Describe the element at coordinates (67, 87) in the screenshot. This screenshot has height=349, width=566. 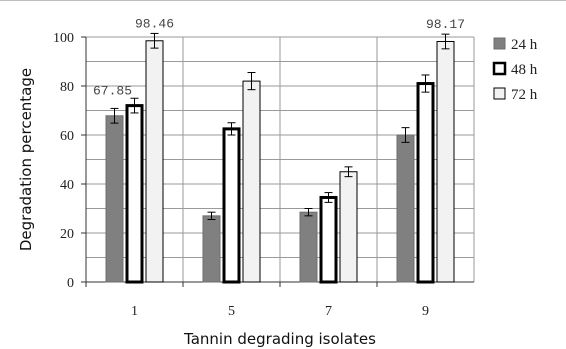
I see `y-tick-label: 80` at that location.